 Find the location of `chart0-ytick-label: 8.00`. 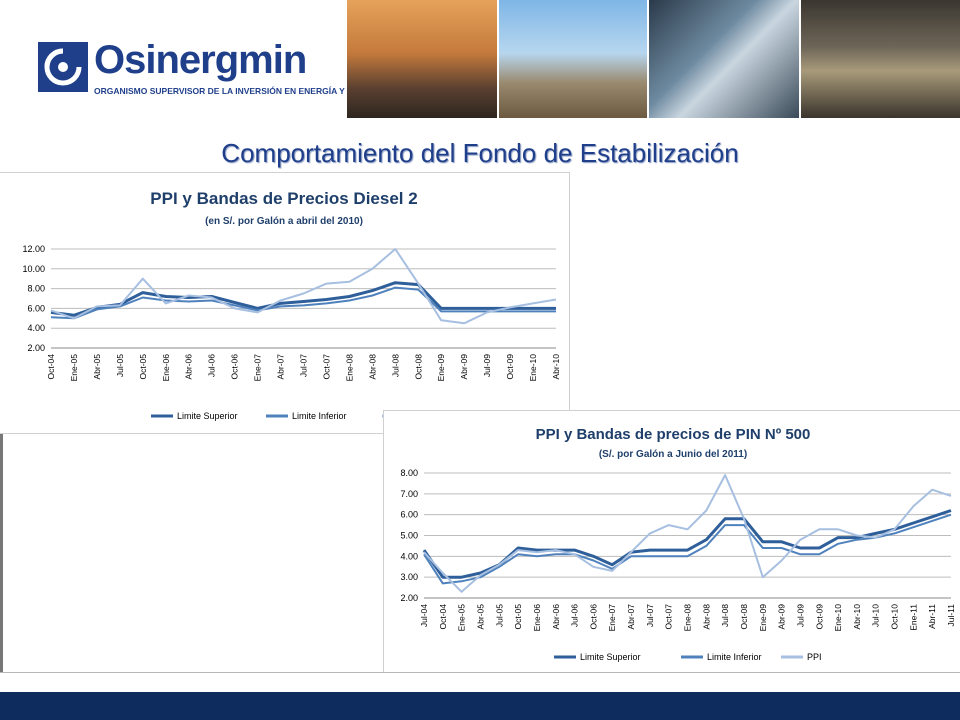

chart0-ytick-label: 8.00 is located at coordinates (36, 289).